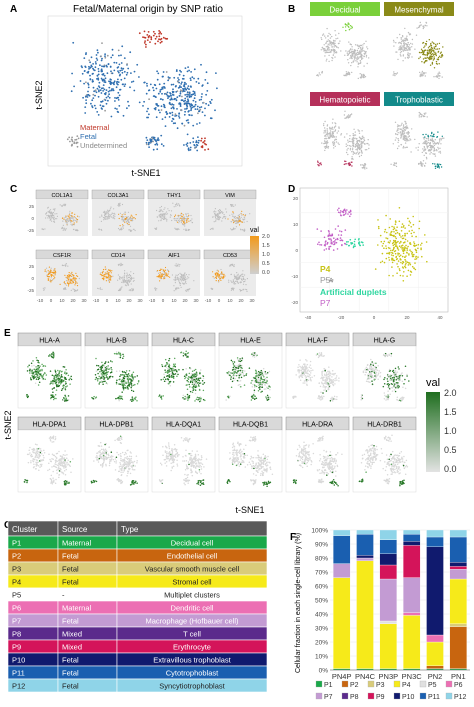 The width and height of the screenshot is (474, 707). I want to click on panel-d-legend-p4: P4, so click(325, 269).